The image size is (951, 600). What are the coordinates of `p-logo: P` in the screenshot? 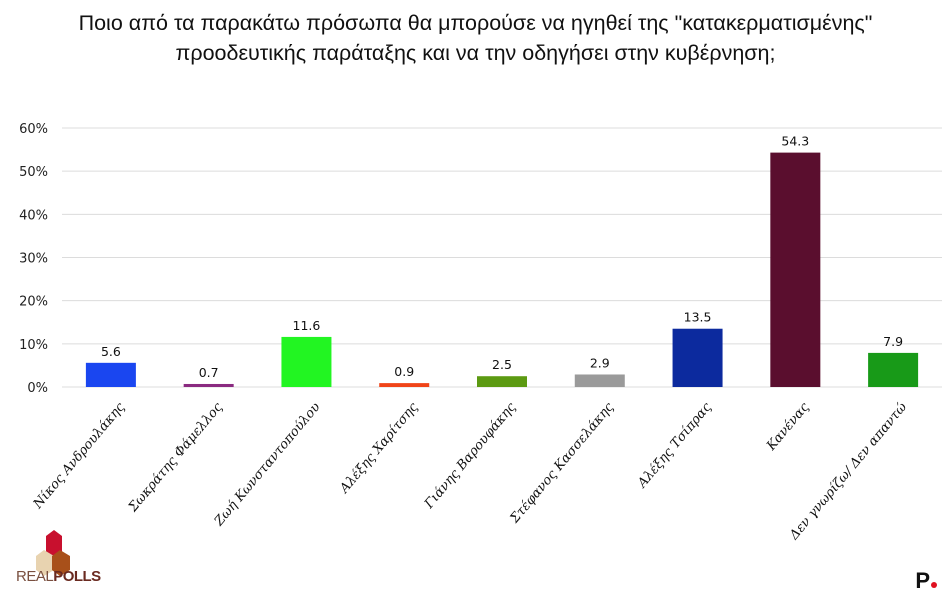 It's located at (926, 581).